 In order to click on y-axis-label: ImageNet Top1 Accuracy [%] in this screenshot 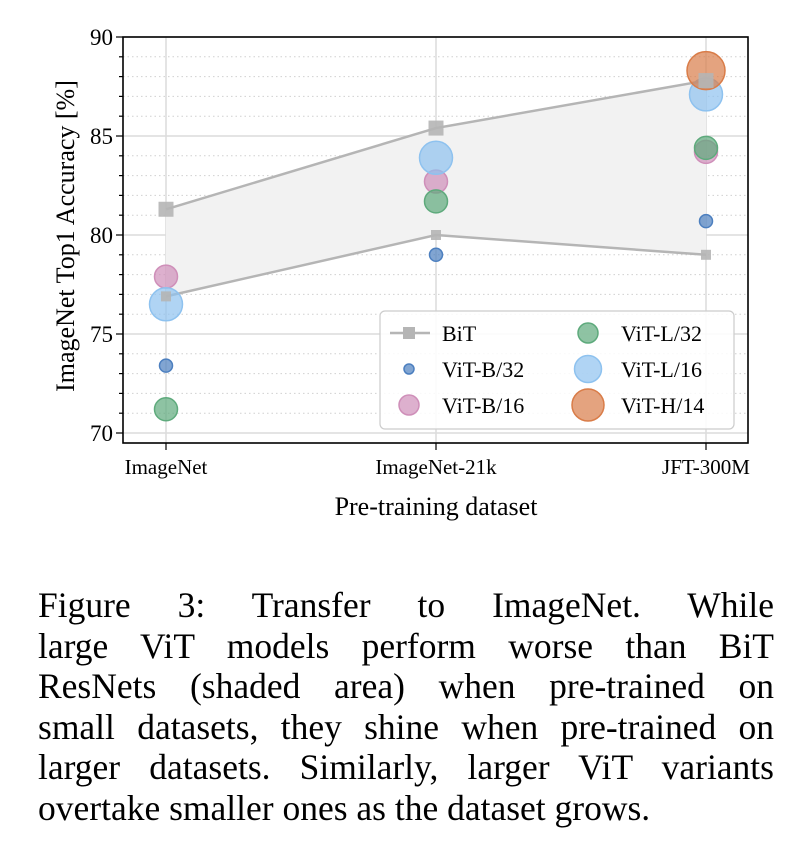, I will do `click(65, 236)`.